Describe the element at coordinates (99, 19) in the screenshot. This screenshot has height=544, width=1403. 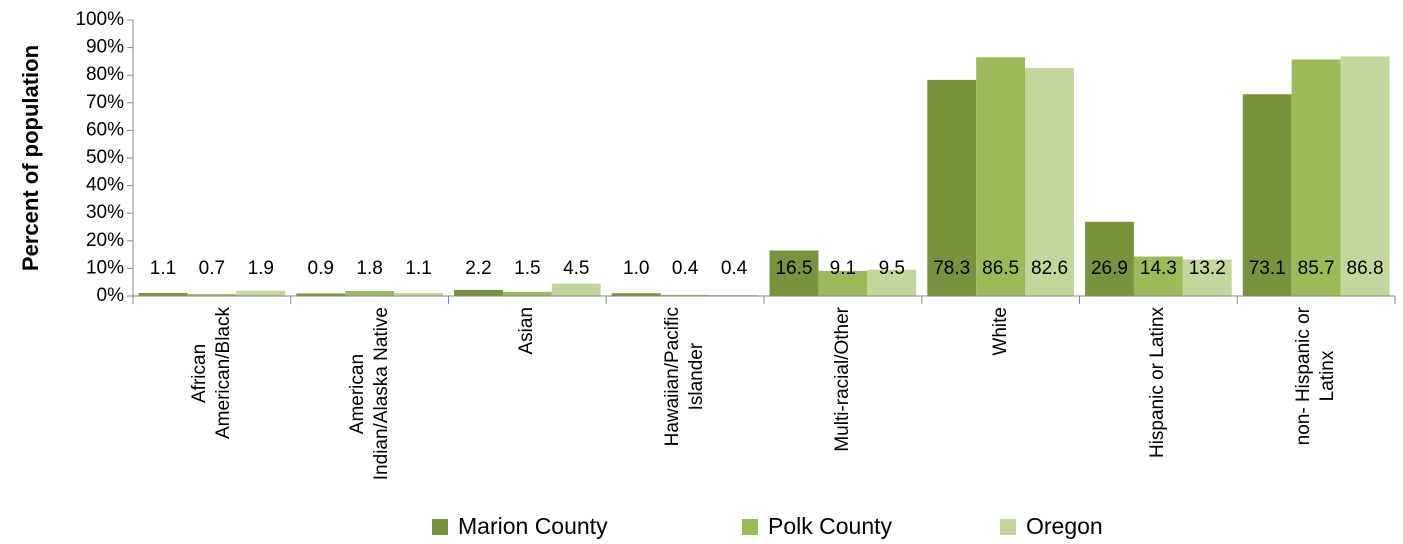
I see `y-tick-label: 100%` at that location.